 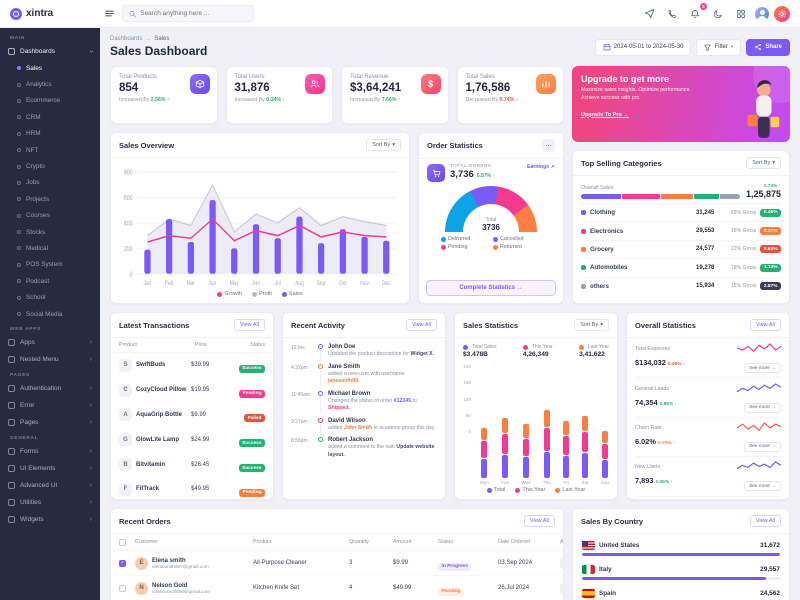 What do you see at coordinates (50, 281) in the screenshot?
I see `sidebar-item-podcast: Podcast` at bounding box center [50, 281].